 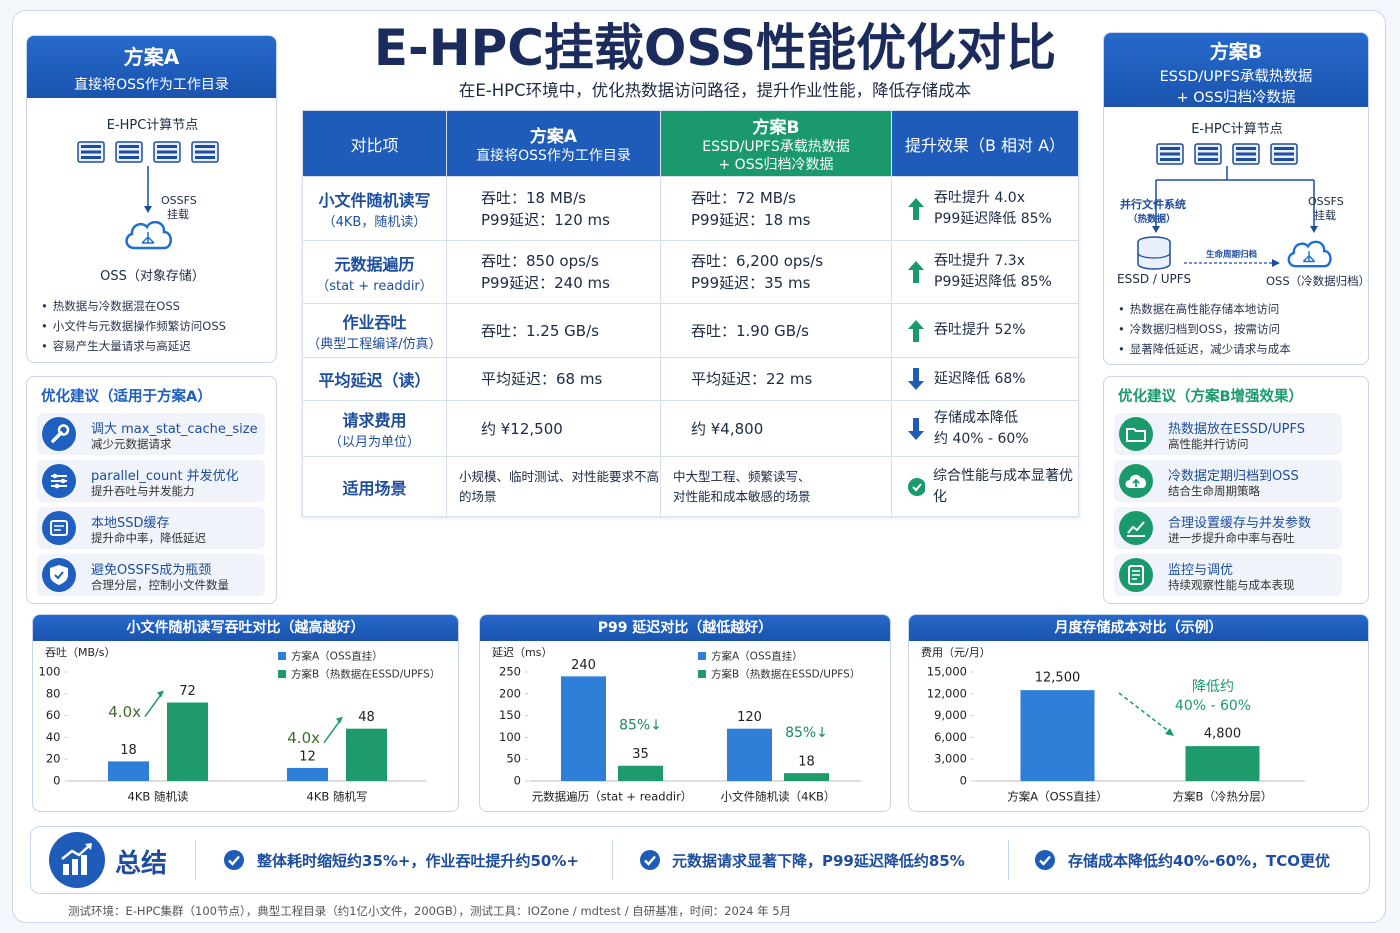 I want to click on table-cell: 平均延迟（读）, so click(x=374, y=379).